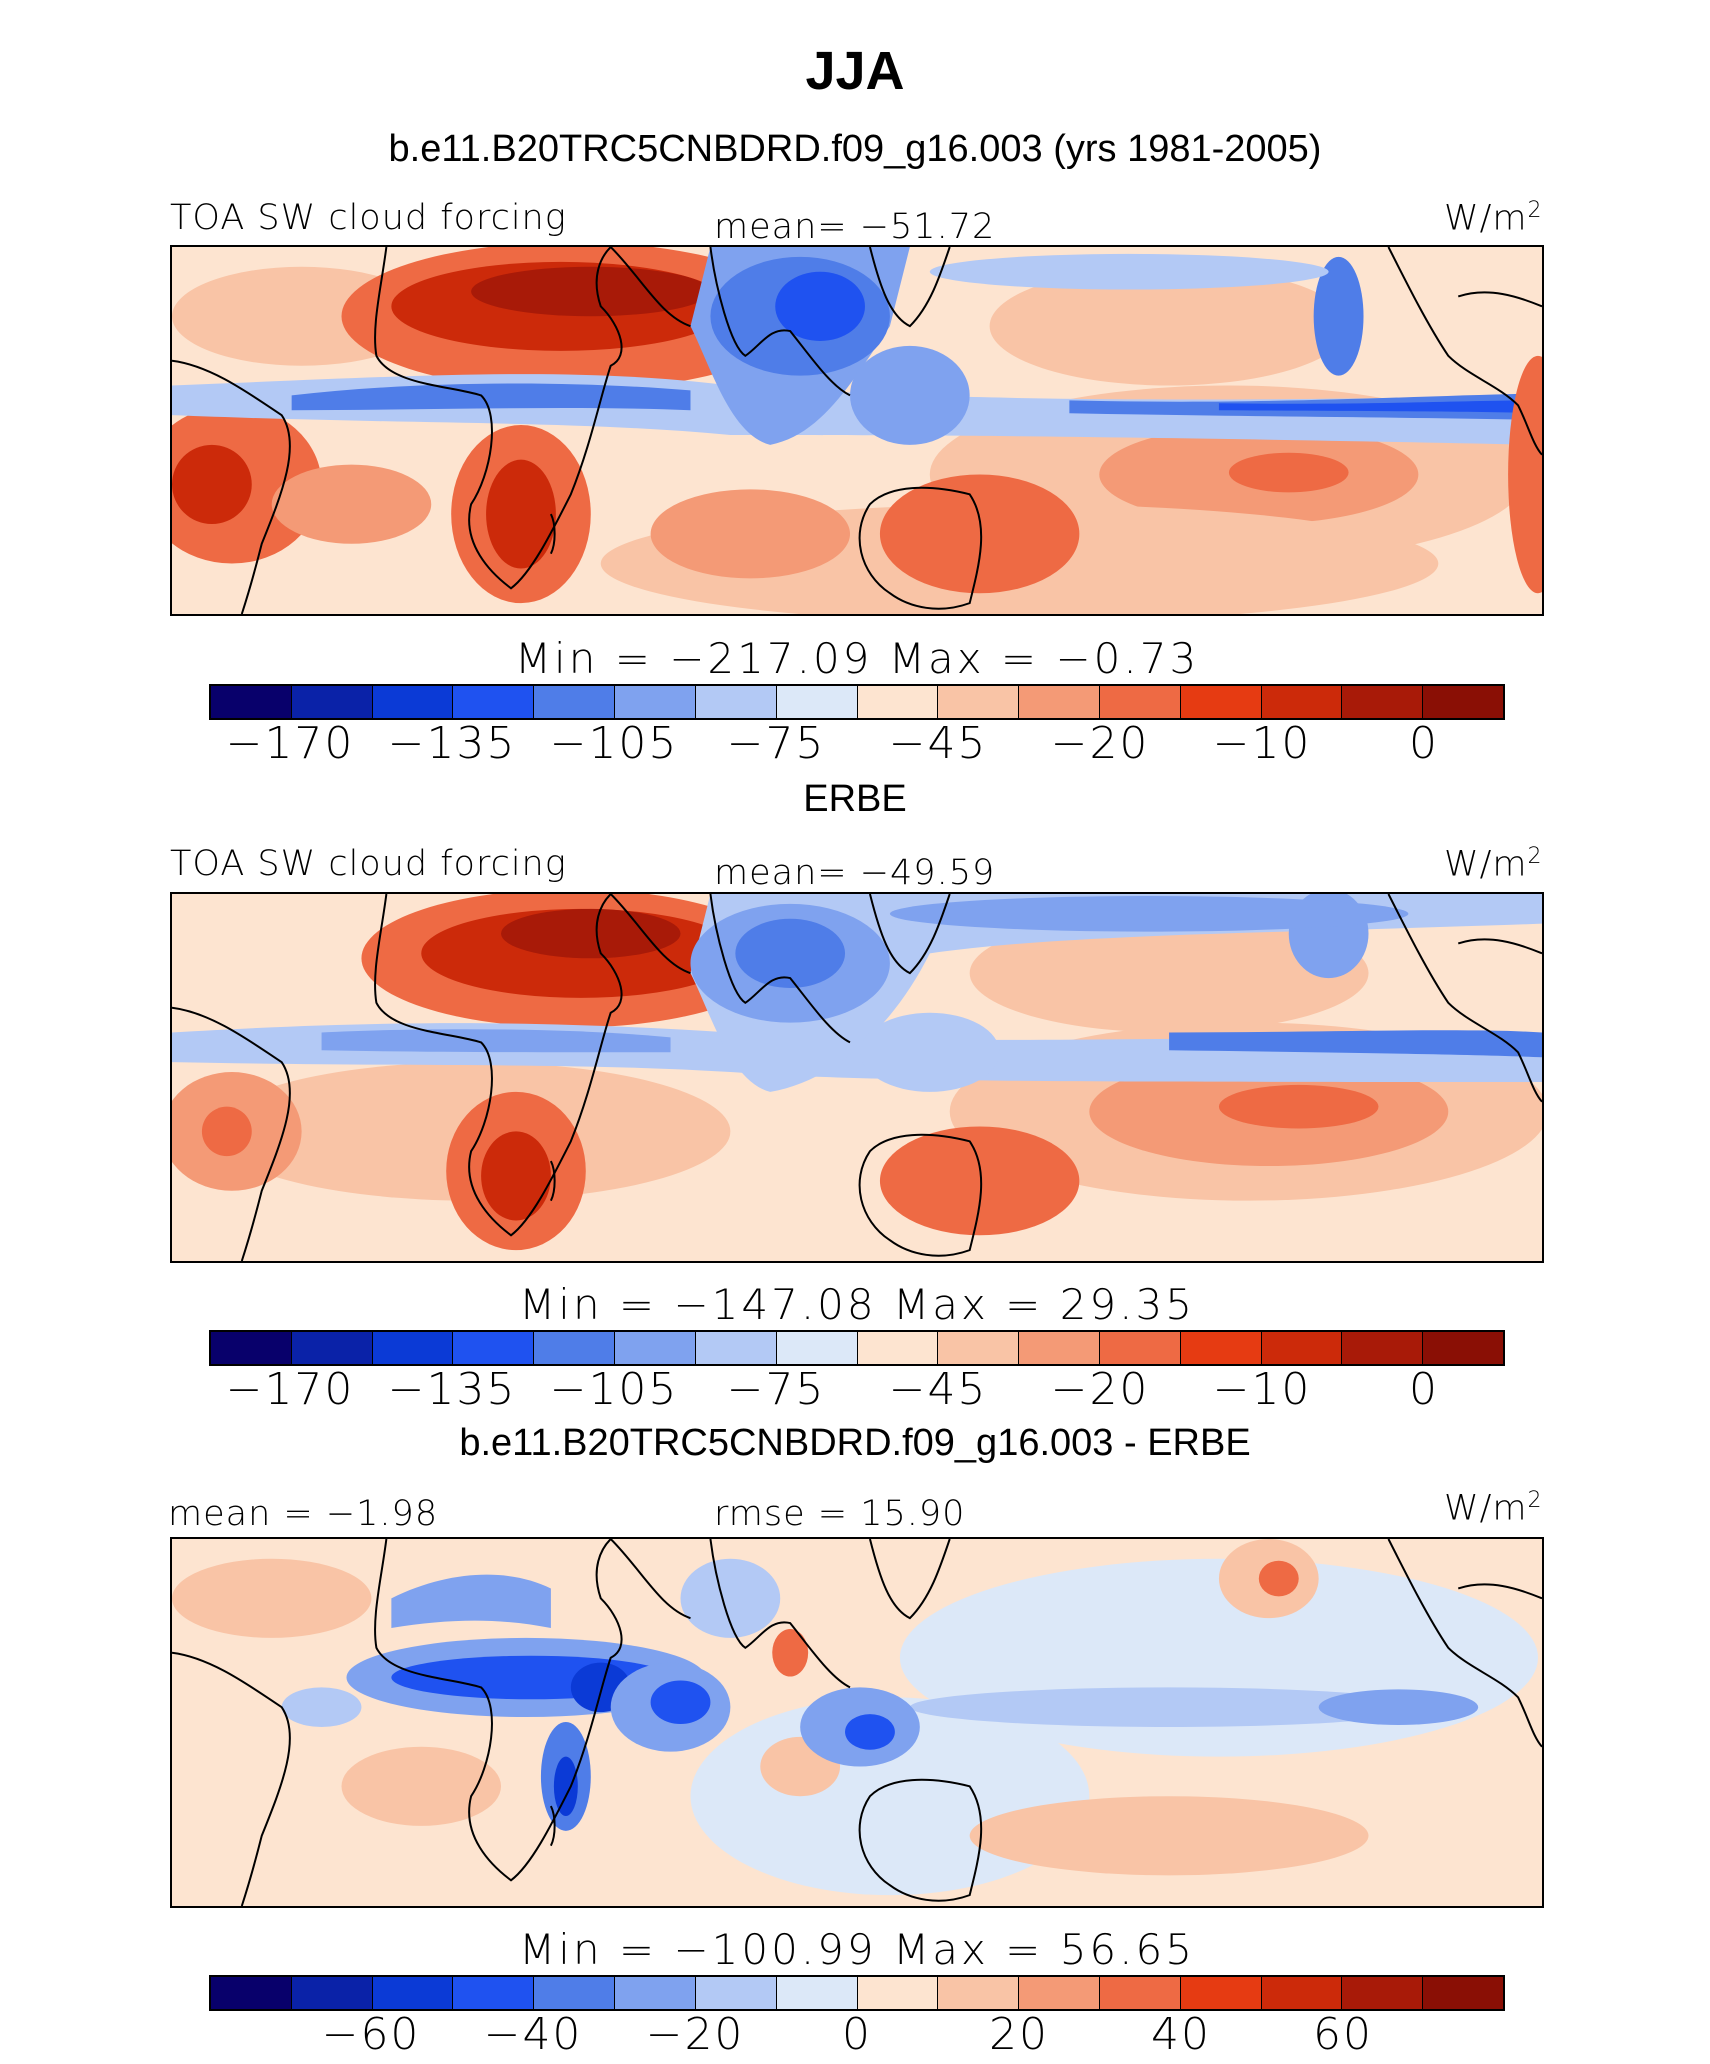 Image resolution: width=1710 pixels, height=2064 pixels. I want to click on panel1-colorbar-ticks: −170 −135 −105 −75 −45 −20 −10 0, so click(857, 743).